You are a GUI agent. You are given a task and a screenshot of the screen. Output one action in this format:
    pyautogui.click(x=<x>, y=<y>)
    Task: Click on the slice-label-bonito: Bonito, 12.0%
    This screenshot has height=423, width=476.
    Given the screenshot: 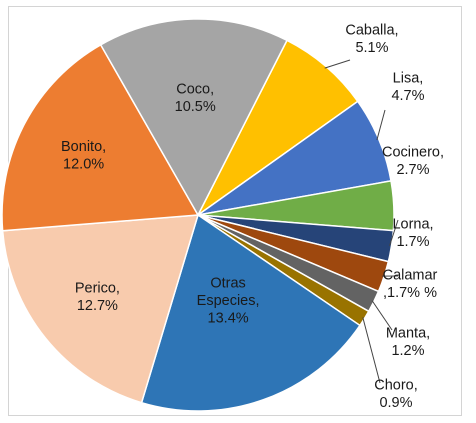 What is the action you would take?
    pyautogui.click(x=83, y=156)
    